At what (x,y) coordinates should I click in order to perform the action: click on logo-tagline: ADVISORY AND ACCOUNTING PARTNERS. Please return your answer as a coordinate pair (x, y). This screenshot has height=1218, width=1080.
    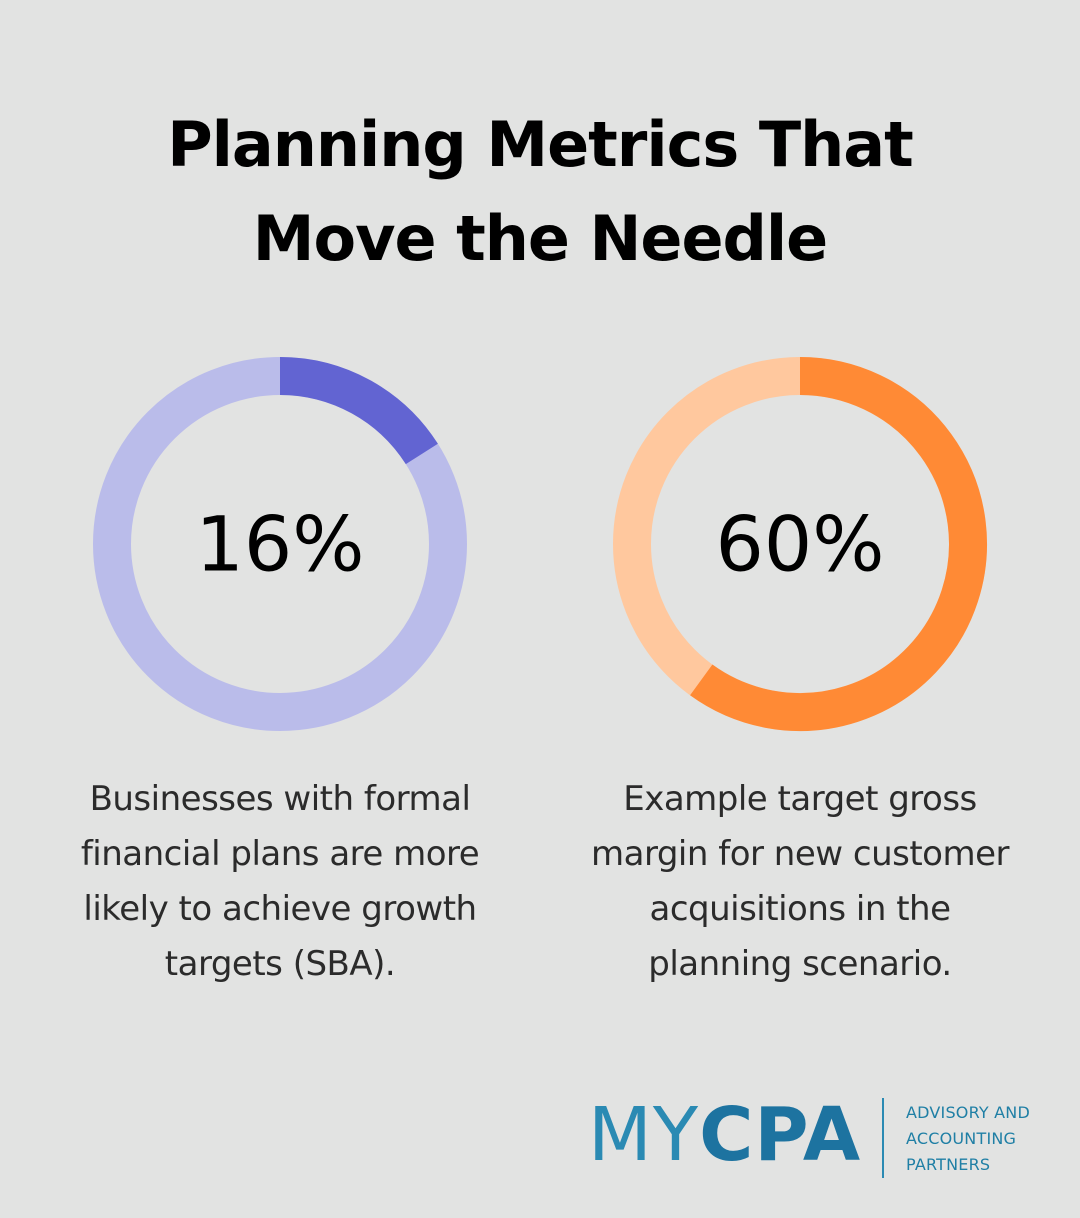
    Looking at the image, I should click on (968, 1139).